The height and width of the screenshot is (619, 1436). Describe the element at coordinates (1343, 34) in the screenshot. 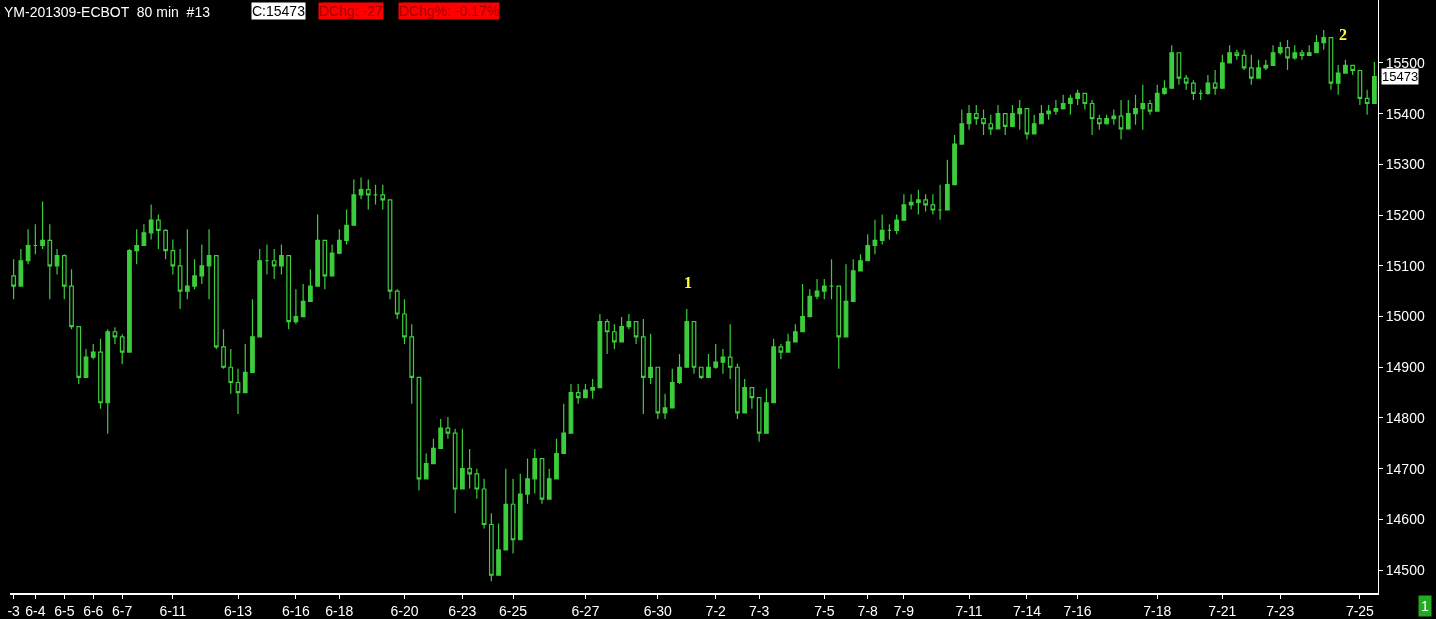

I see `annotation: 2` at that location.